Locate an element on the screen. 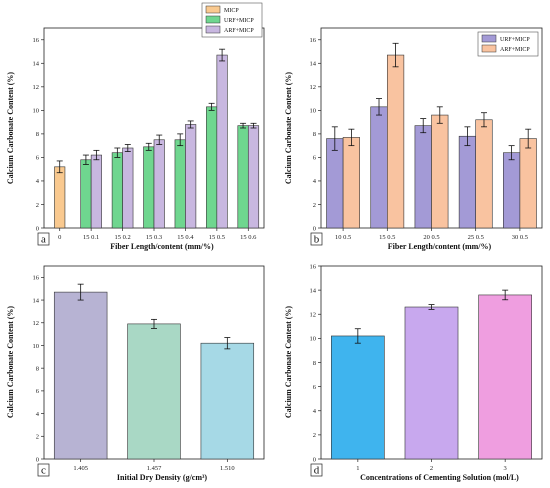  panel-letter: a is located at coordinates (43, 240).